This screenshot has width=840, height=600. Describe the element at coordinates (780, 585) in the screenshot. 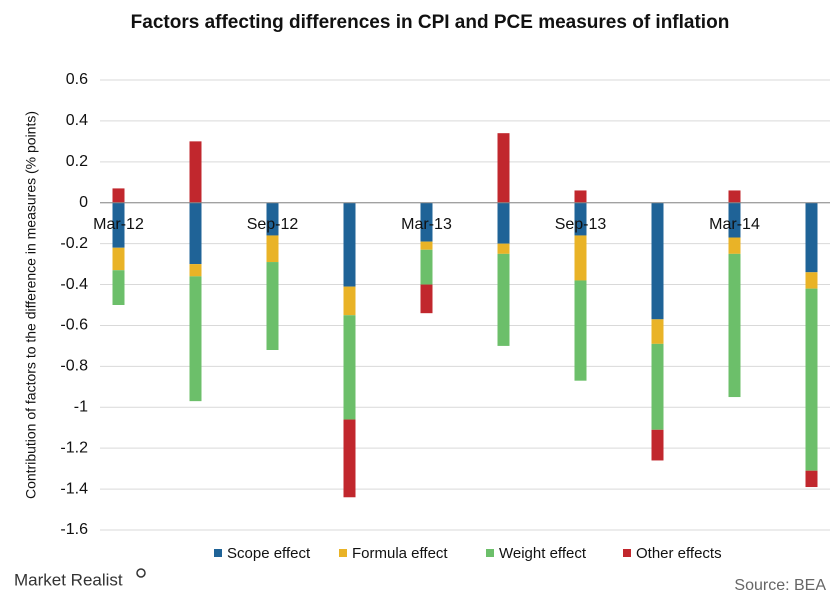

I see `source: Source: BEA` at that location.